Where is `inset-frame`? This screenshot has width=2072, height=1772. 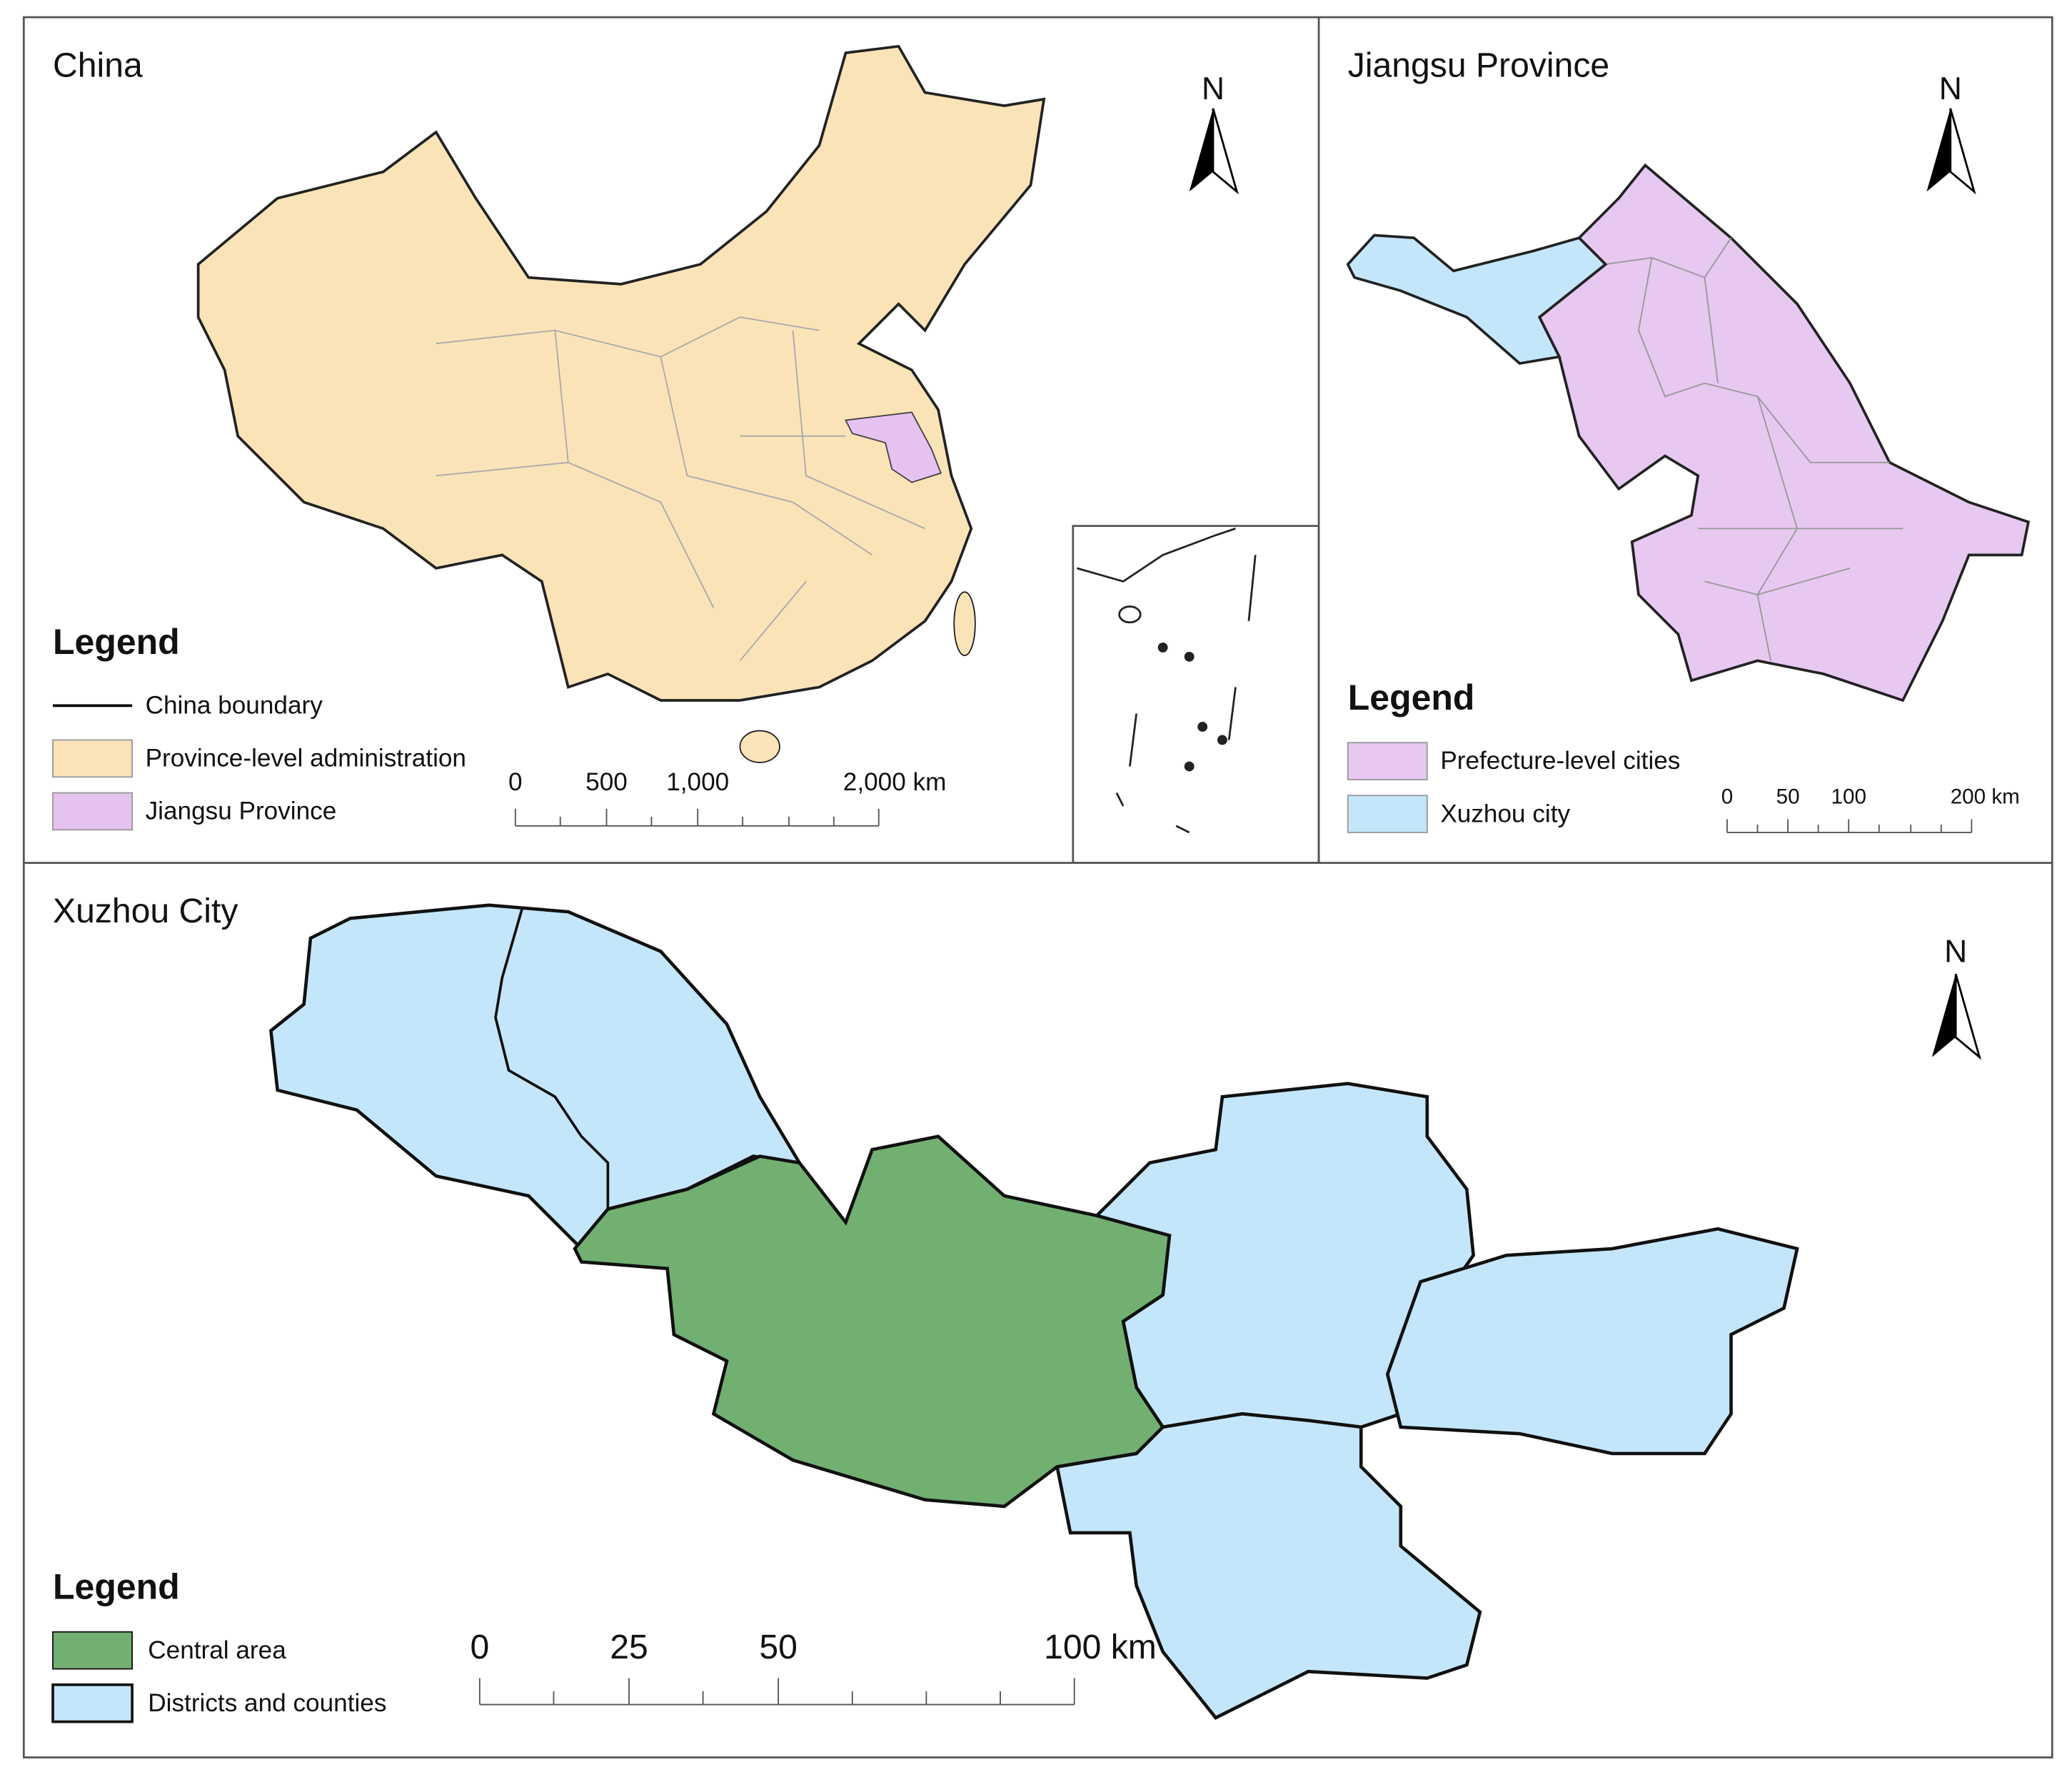 inset-frame is located at coordinates (1196, 694).